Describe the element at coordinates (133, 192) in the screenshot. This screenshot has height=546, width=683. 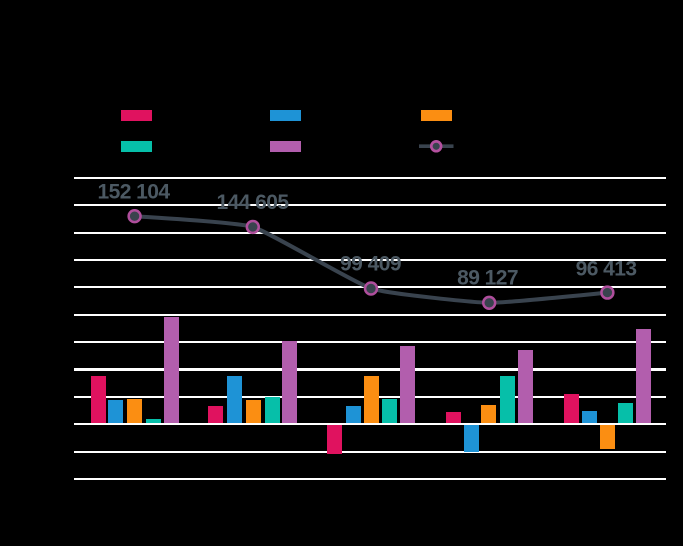
I see `svg-text: 152 104` at that location.